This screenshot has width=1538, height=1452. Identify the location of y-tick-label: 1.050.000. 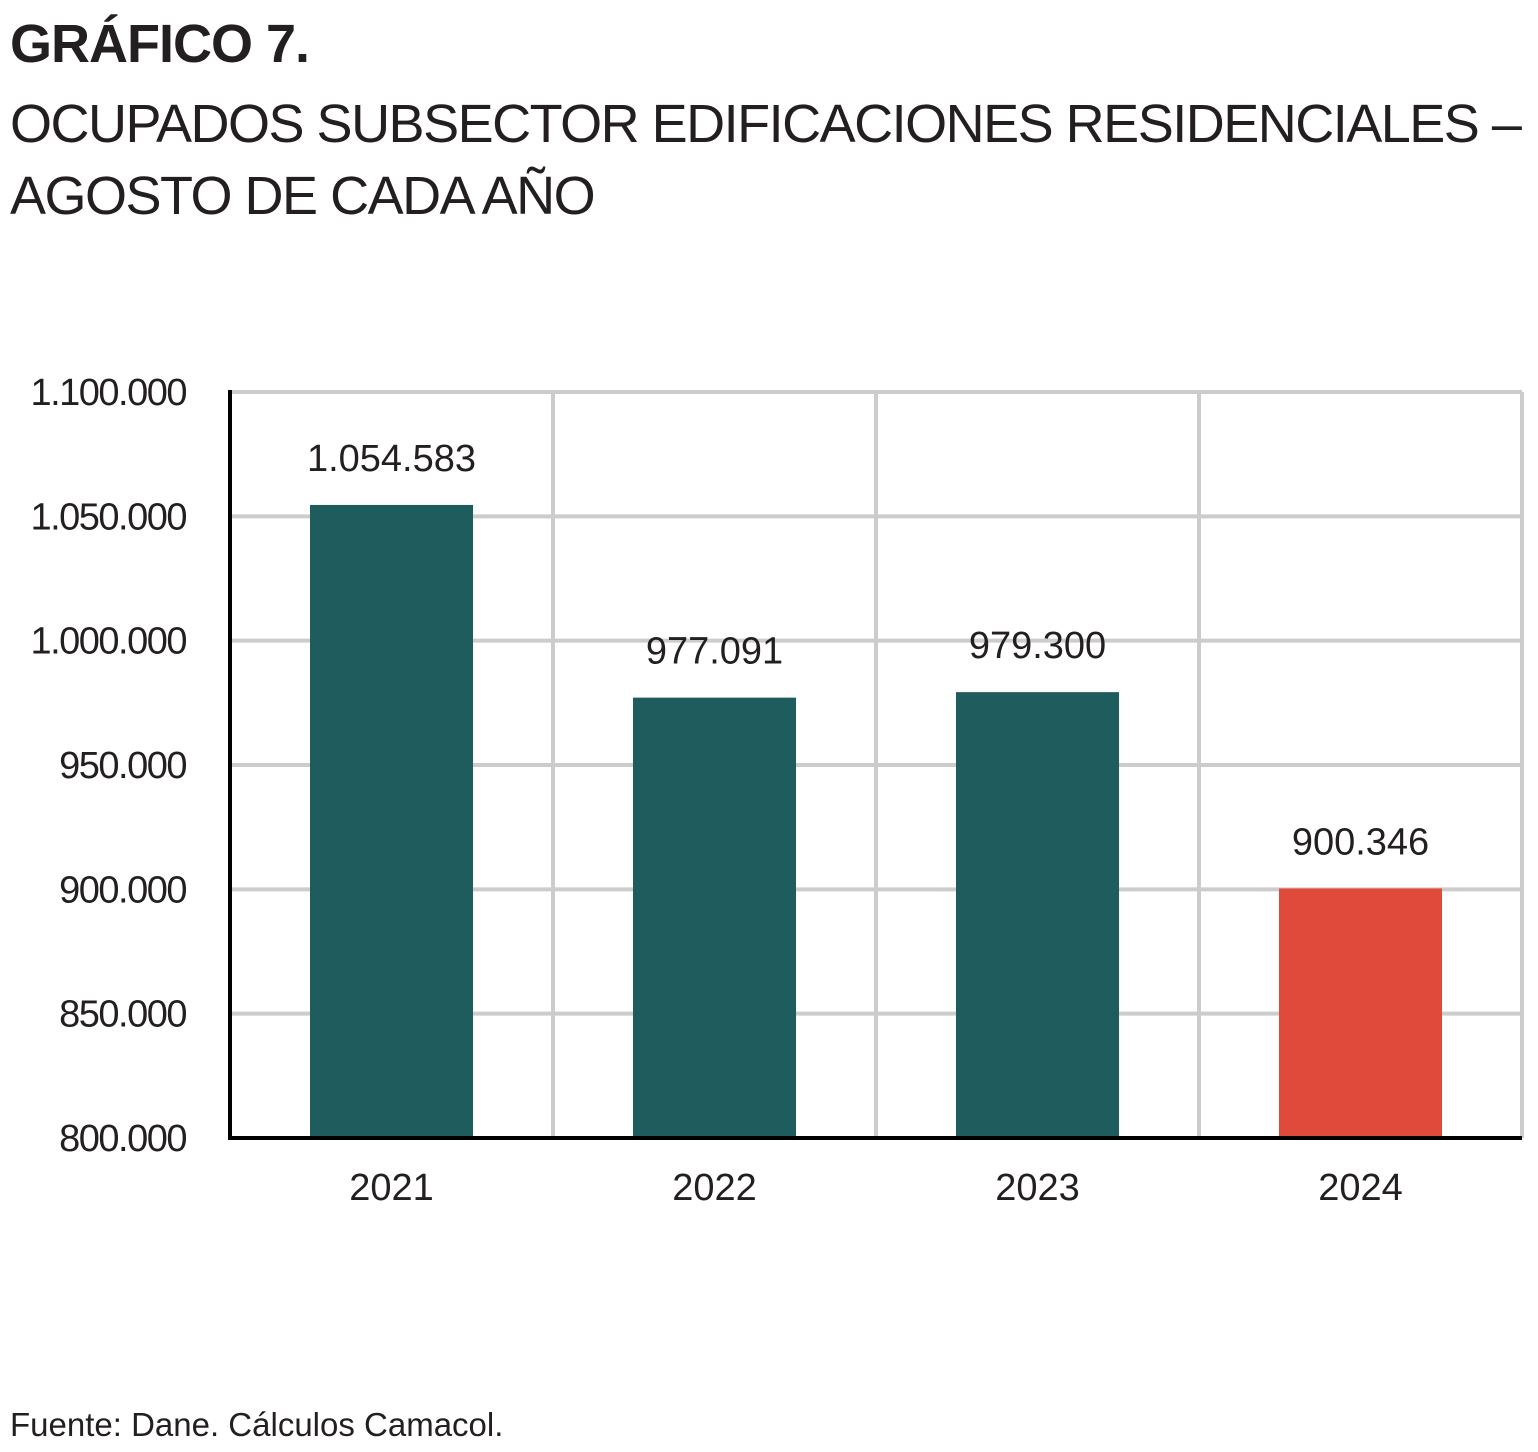
(108, 517).